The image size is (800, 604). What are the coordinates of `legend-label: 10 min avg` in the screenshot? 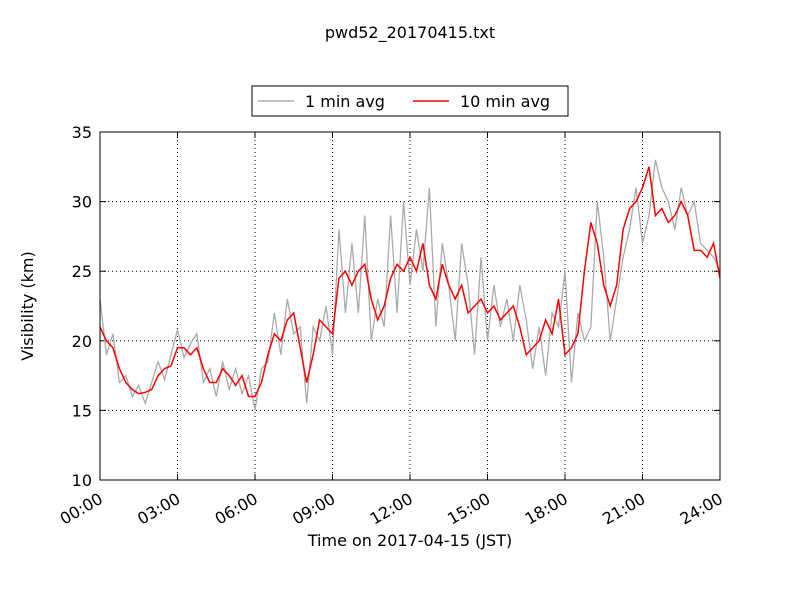 It's located at (505, 101).